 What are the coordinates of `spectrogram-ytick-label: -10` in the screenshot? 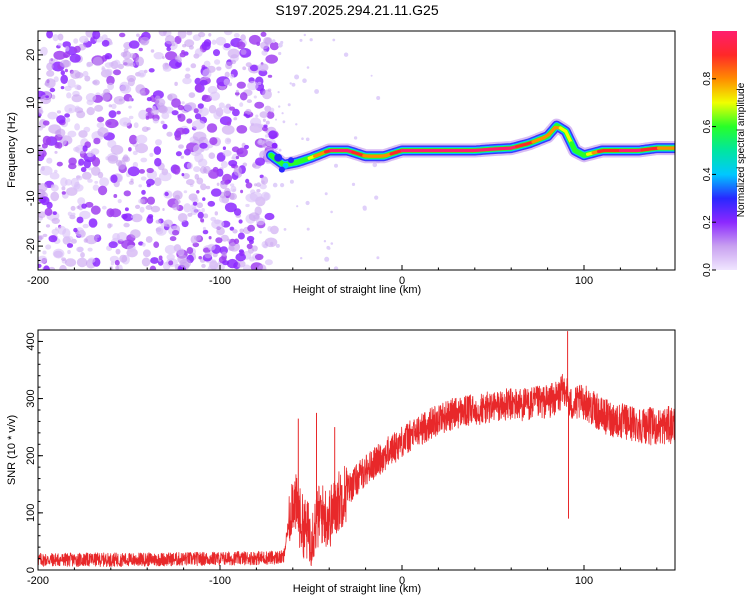 It's located at (31, 198).